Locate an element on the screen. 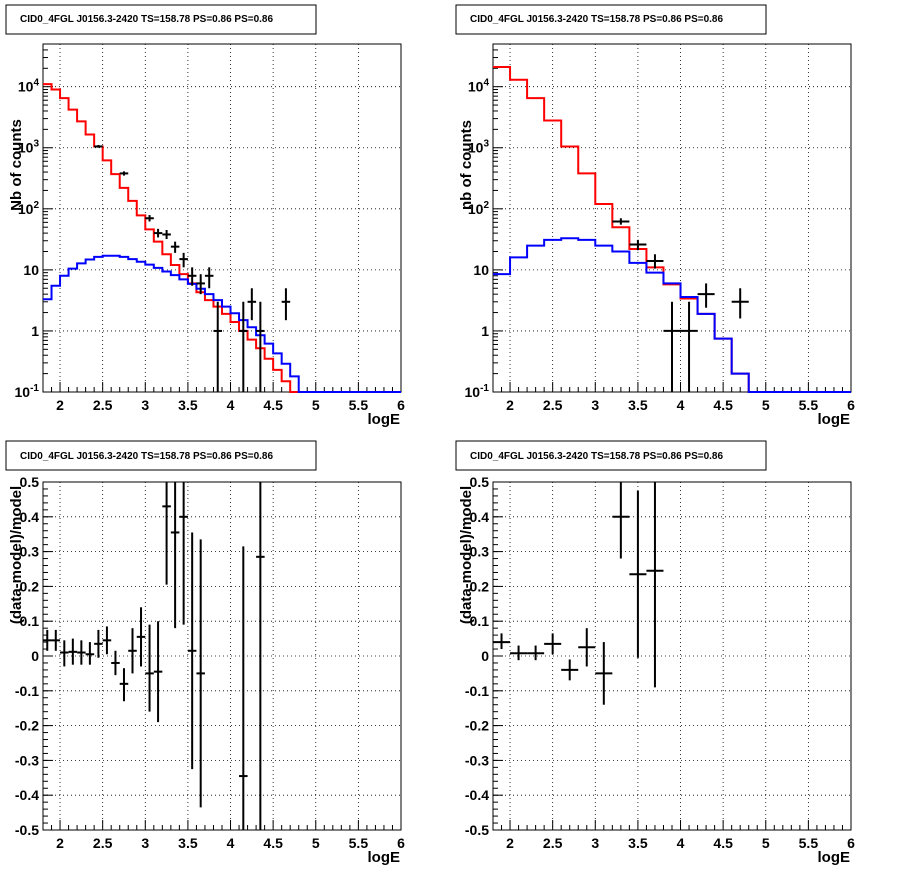 This screenshot has height=875, width=898. y-axis-label: (data-model)/model is located at coordinates (16, 555).